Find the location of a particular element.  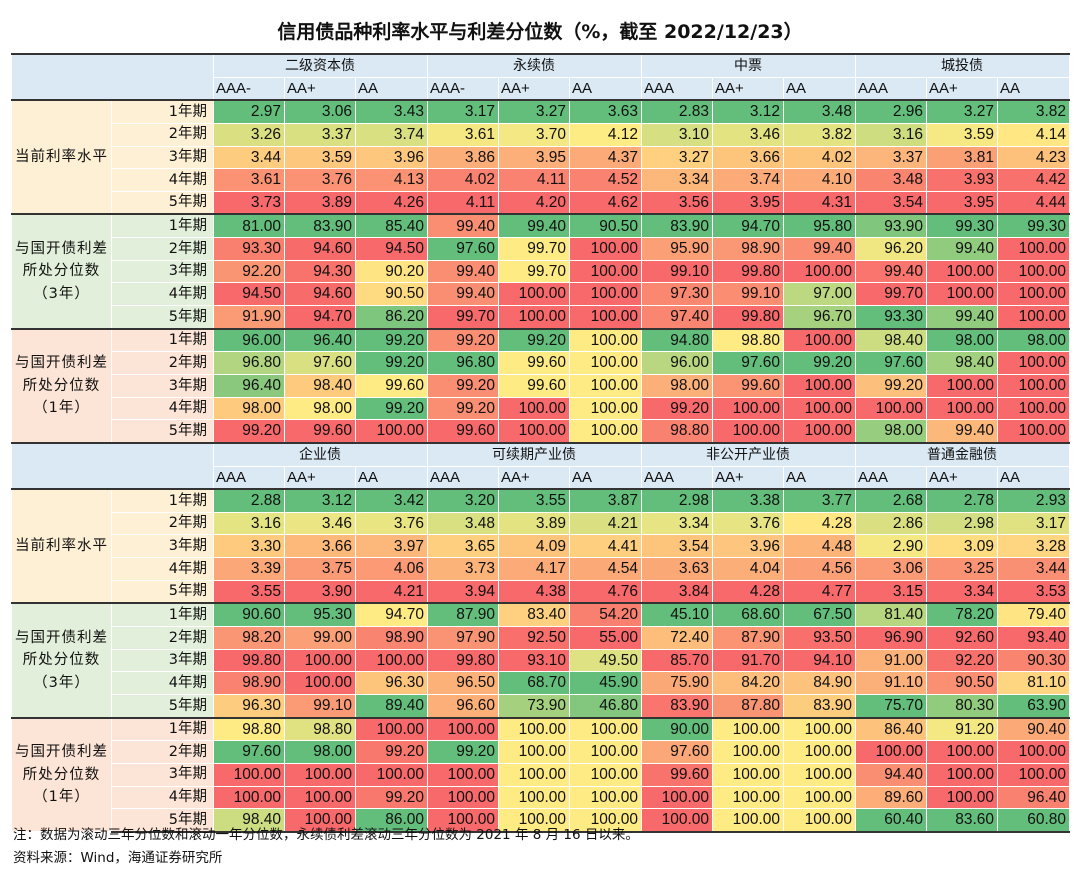

value-cell: 4.20 is located at coordinates (534, 202).